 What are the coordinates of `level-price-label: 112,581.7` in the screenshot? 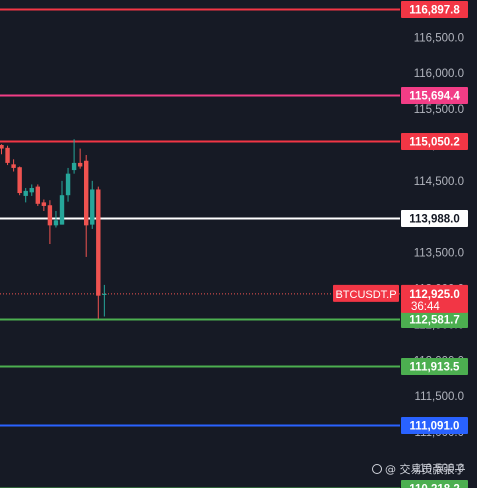 It's located at (434, 321).